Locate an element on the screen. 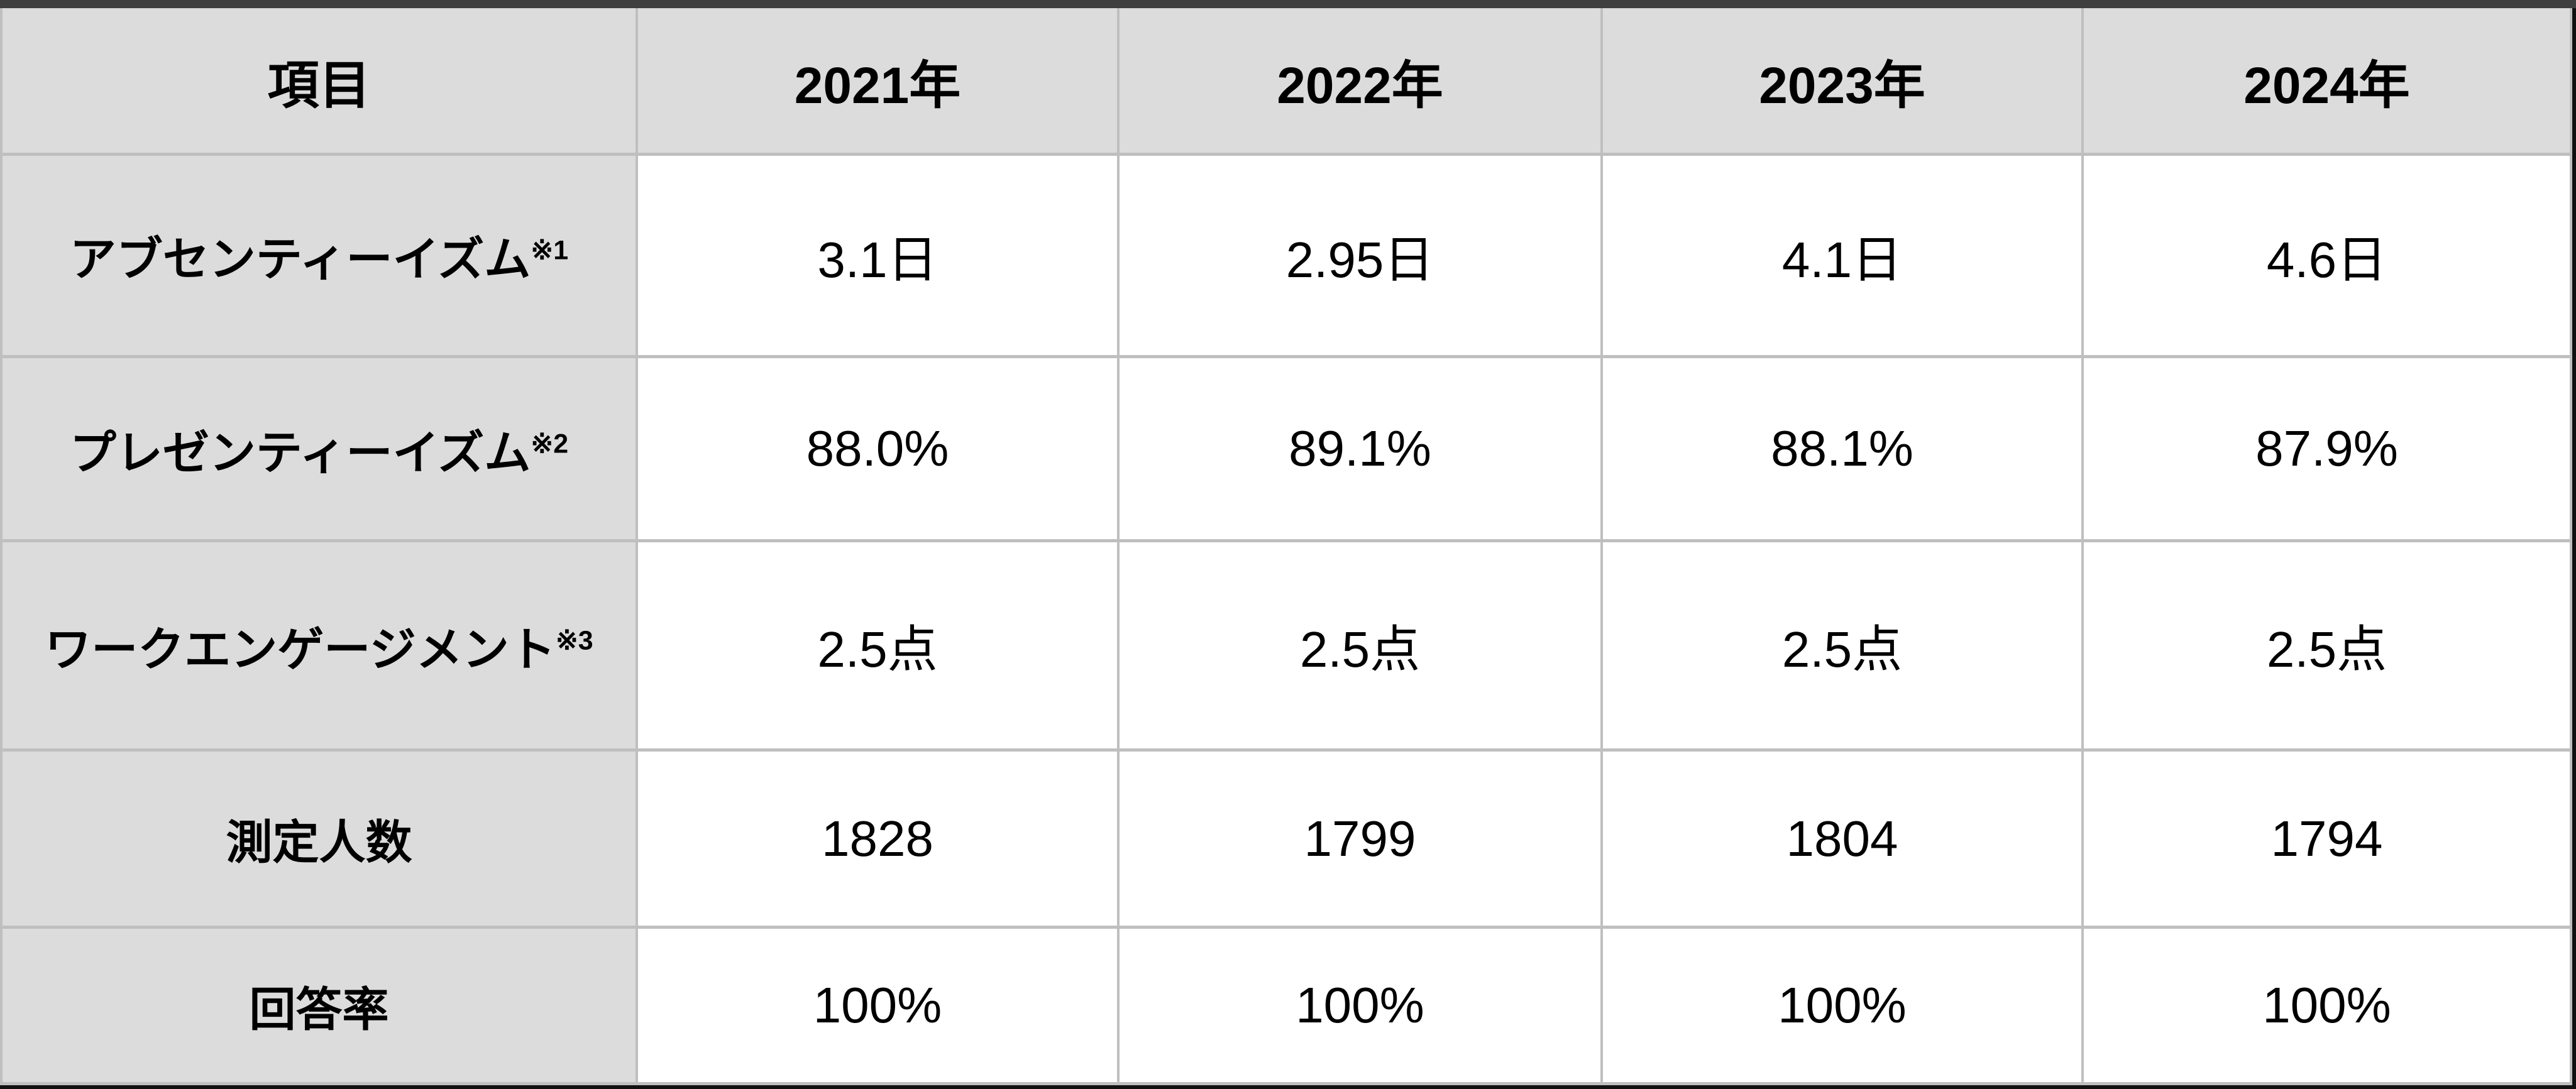  value-cell: 1804 is located at coordinates (1843, 841).